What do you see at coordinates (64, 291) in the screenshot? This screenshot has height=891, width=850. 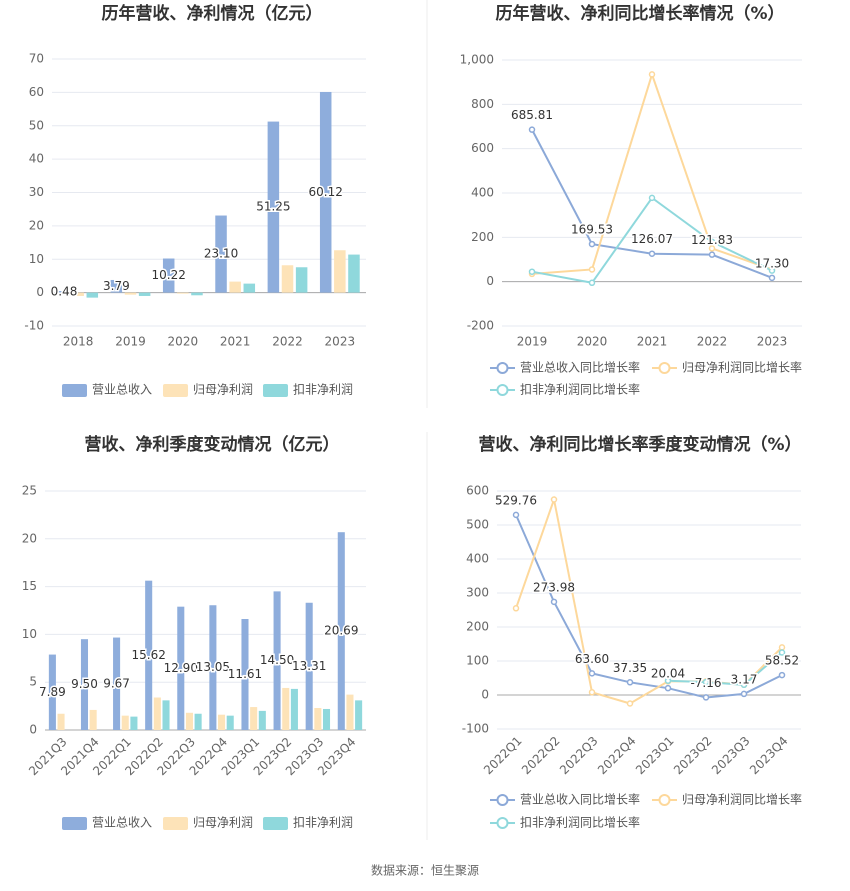 I see `value-label: 0.48` at bounding box center [64, 291].